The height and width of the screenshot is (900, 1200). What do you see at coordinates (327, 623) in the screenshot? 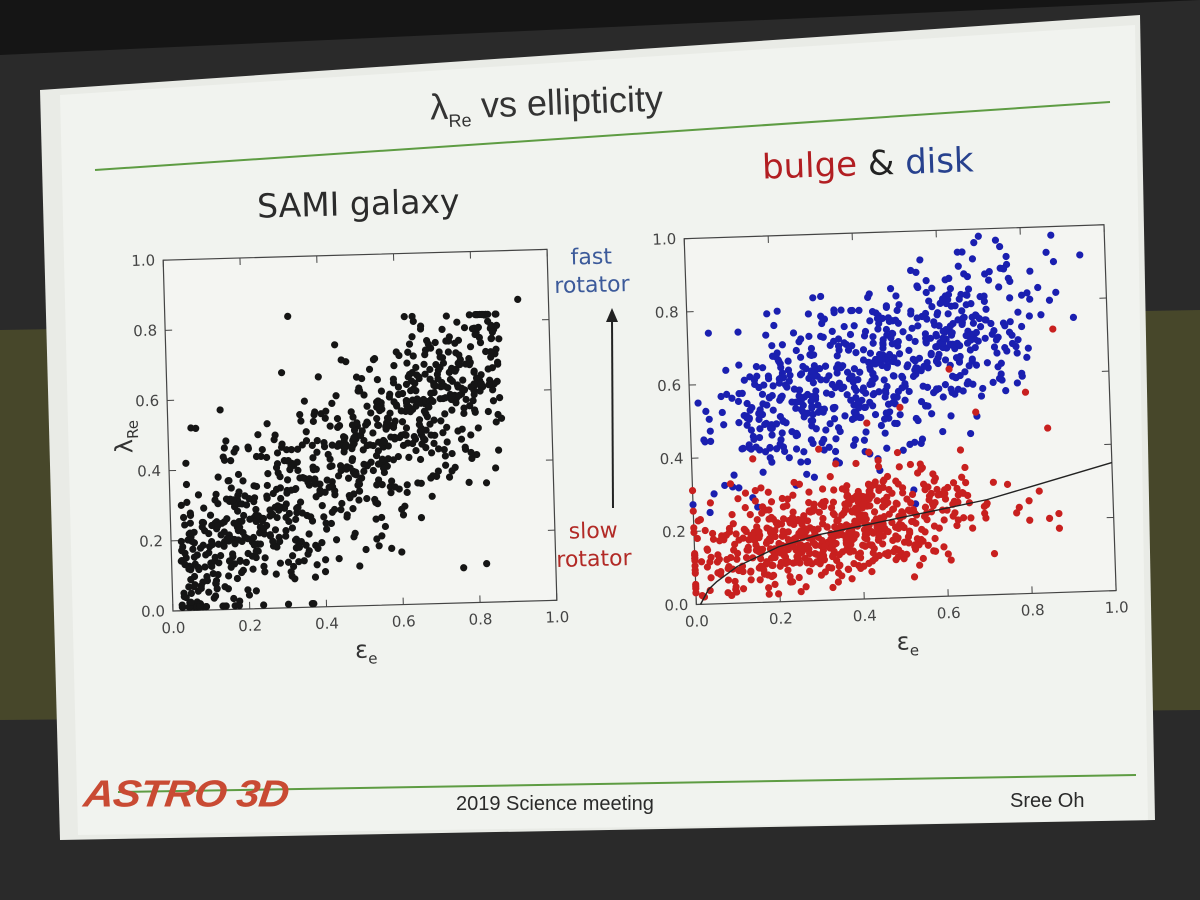
I see `x-tick-label: 0.4` at bounding box center [327, 623].